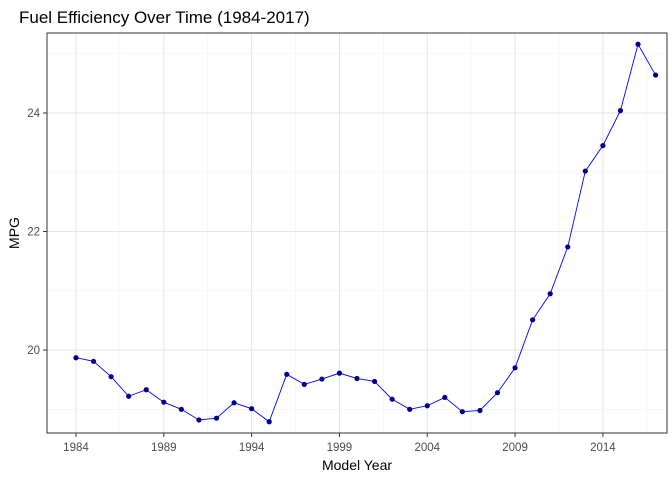 The height and width of the screenshot is (480, 672). What do you see at coordinates (76, 448) in the screenshot?
I see `x-tick-label: 1984` at bounding box center [76, 448].